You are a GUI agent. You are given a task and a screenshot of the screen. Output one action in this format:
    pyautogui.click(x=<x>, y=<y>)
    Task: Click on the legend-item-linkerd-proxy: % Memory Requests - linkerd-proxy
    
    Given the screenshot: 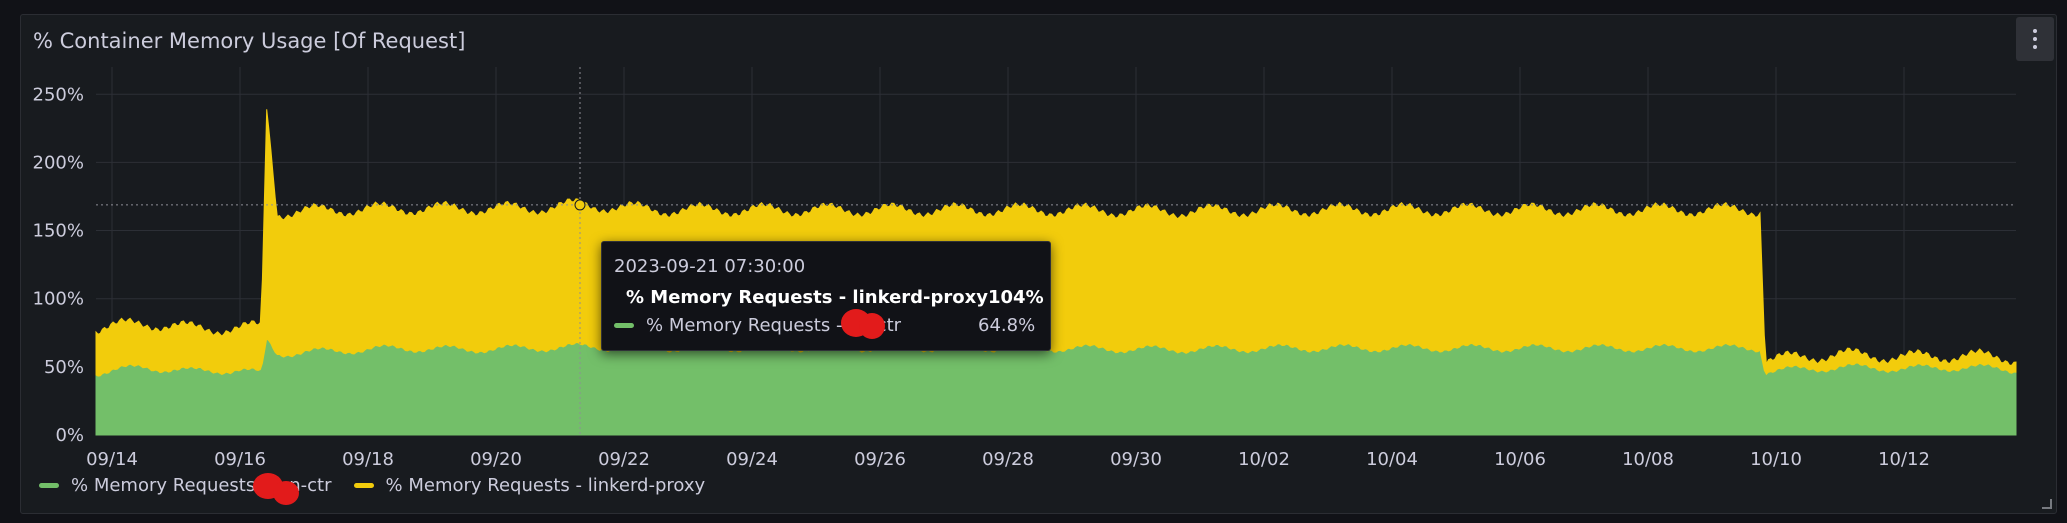 What is the action you would take?
    pyautogui.click(x=529, y=485)
    